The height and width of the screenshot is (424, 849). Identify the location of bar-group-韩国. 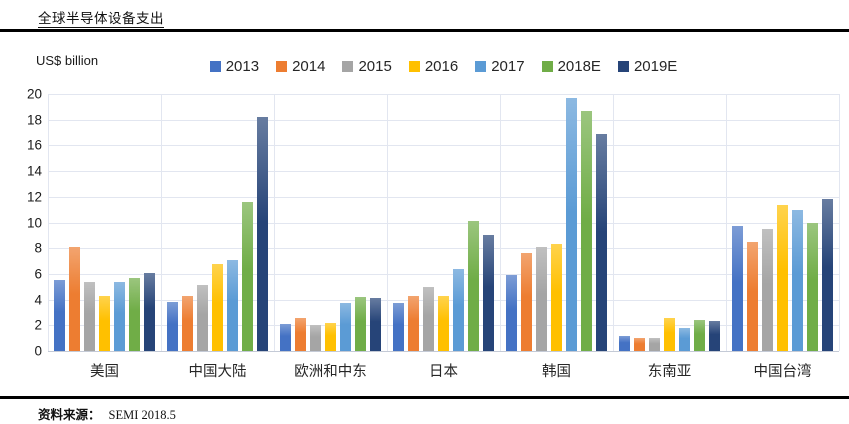
(556, 222).